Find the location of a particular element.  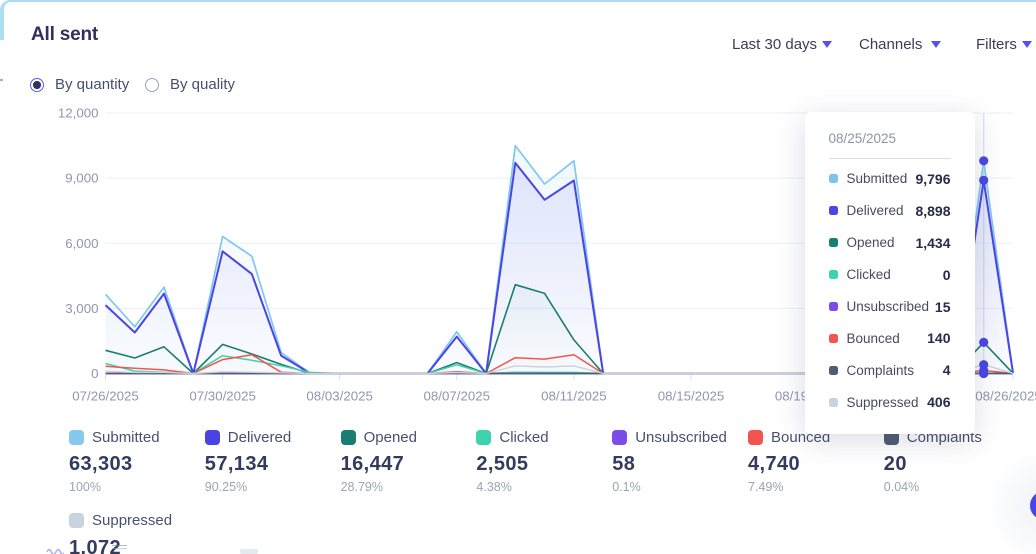

svg-text: 9,000 is located at coordinates (81, 178).